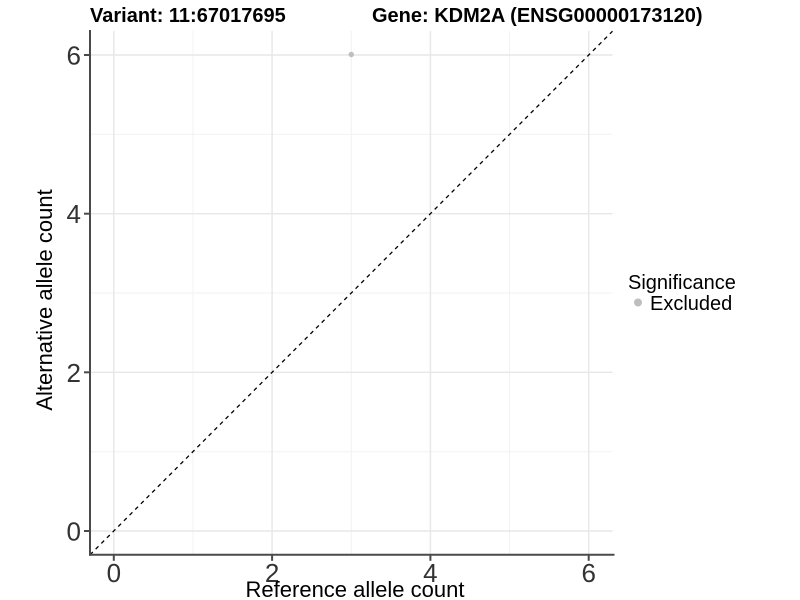 The height and width of the screenshot is (600, 800). Describe the element at coordinates (272, 573) in the screenshot. I see `x-tick-label-2: 2` at that location.